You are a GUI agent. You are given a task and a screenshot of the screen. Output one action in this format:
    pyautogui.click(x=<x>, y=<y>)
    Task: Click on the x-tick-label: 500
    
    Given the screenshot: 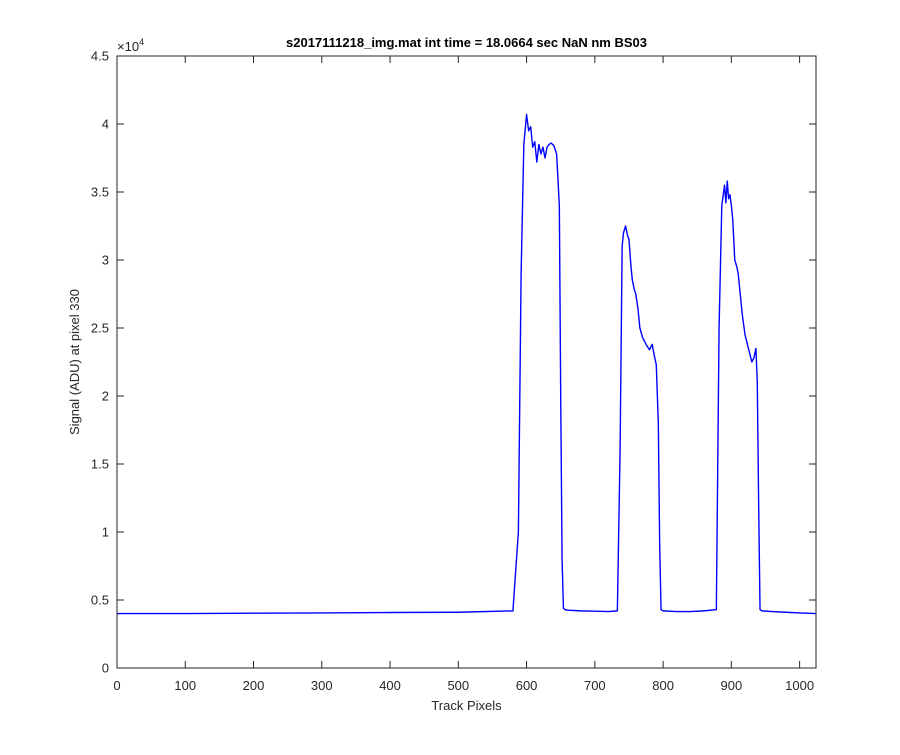 What is the action you would take?
    pyautogui.click(x=458, y=685)
    